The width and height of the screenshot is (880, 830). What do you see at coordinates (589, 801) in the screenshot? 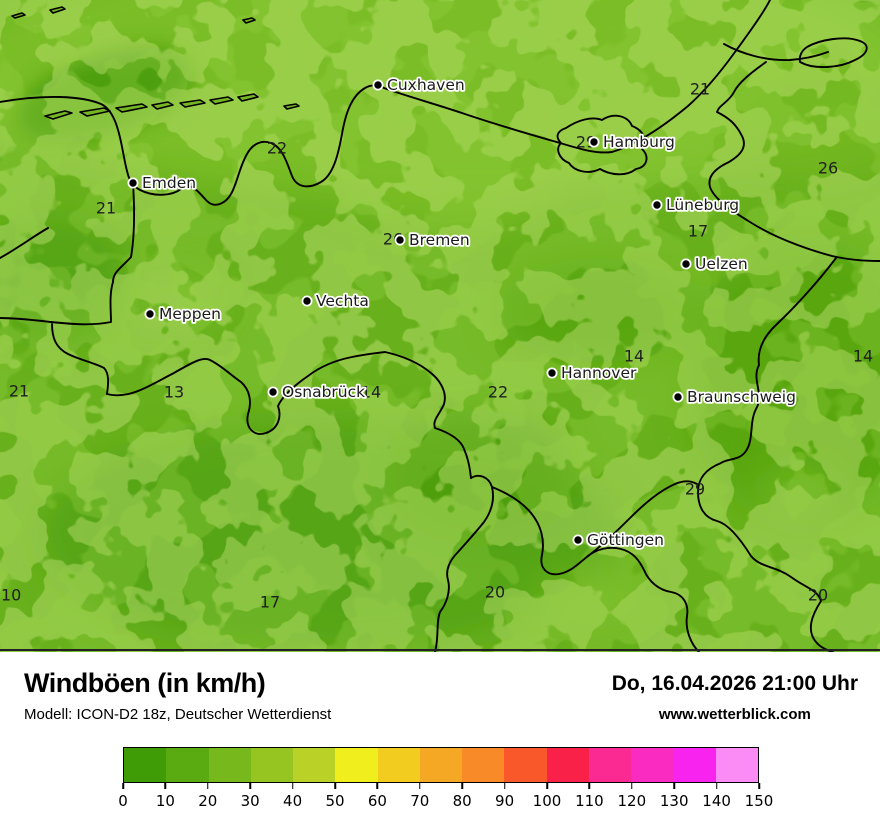
I see `legend-tick-label: 110` at bounding box center [589, 801].